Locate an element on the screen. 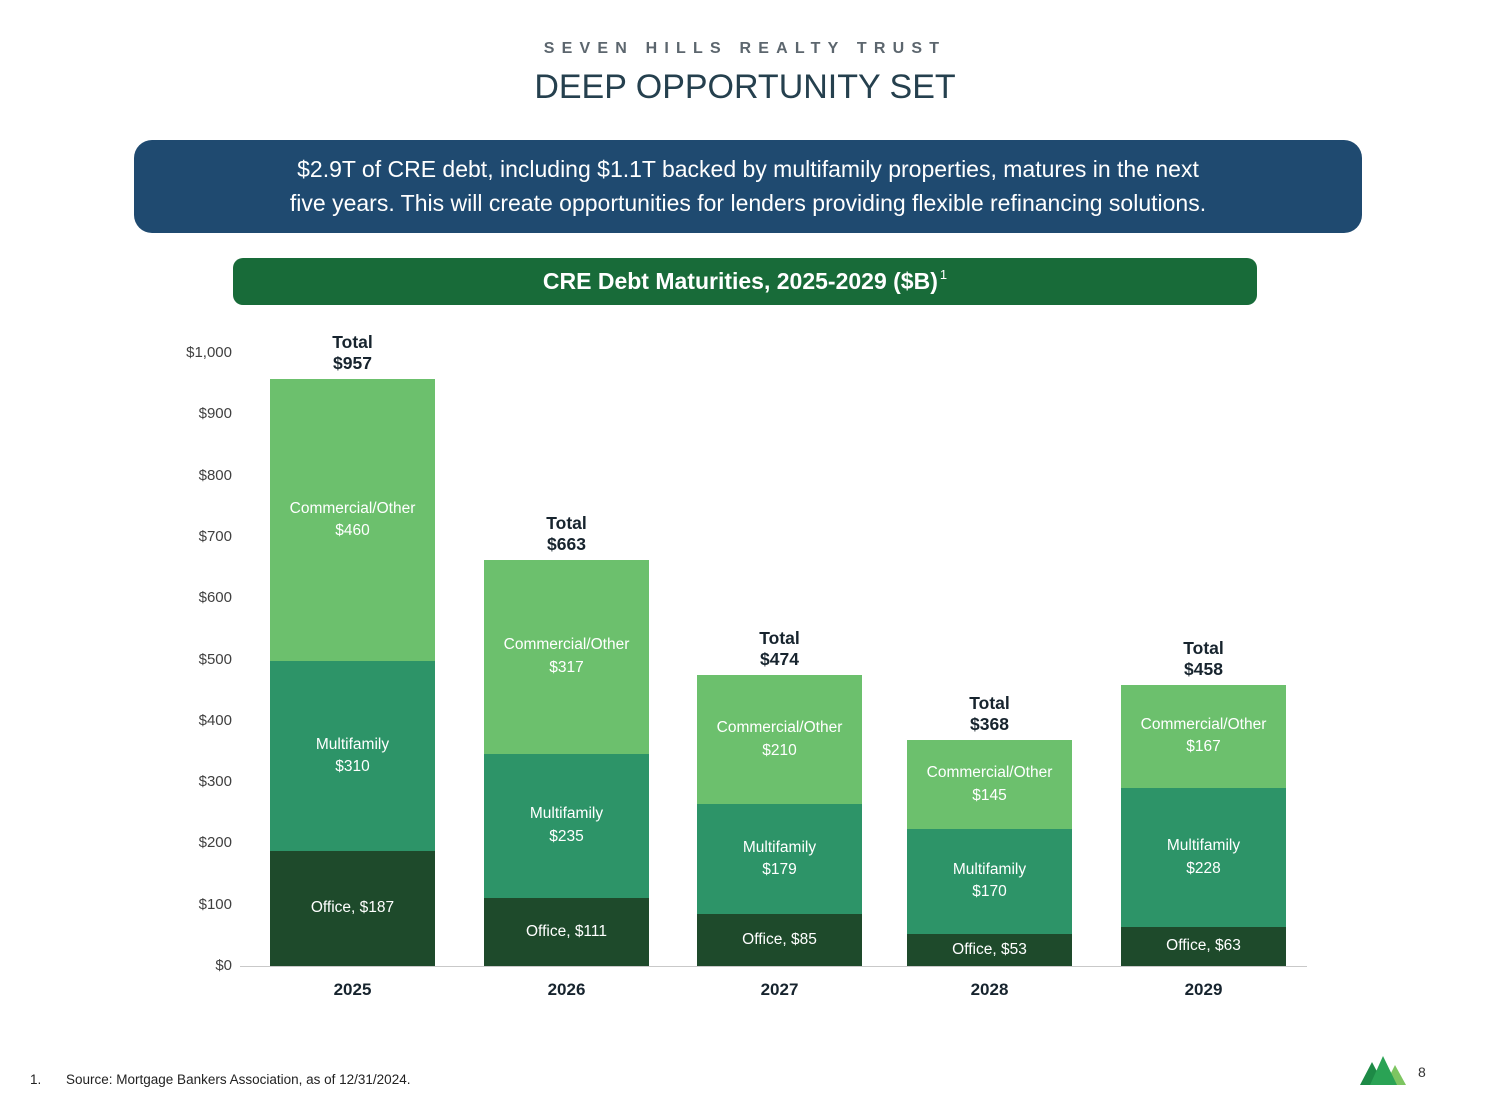  segment-multifamily-2025: Multifamily $310 is located at coordinates (352, 756).